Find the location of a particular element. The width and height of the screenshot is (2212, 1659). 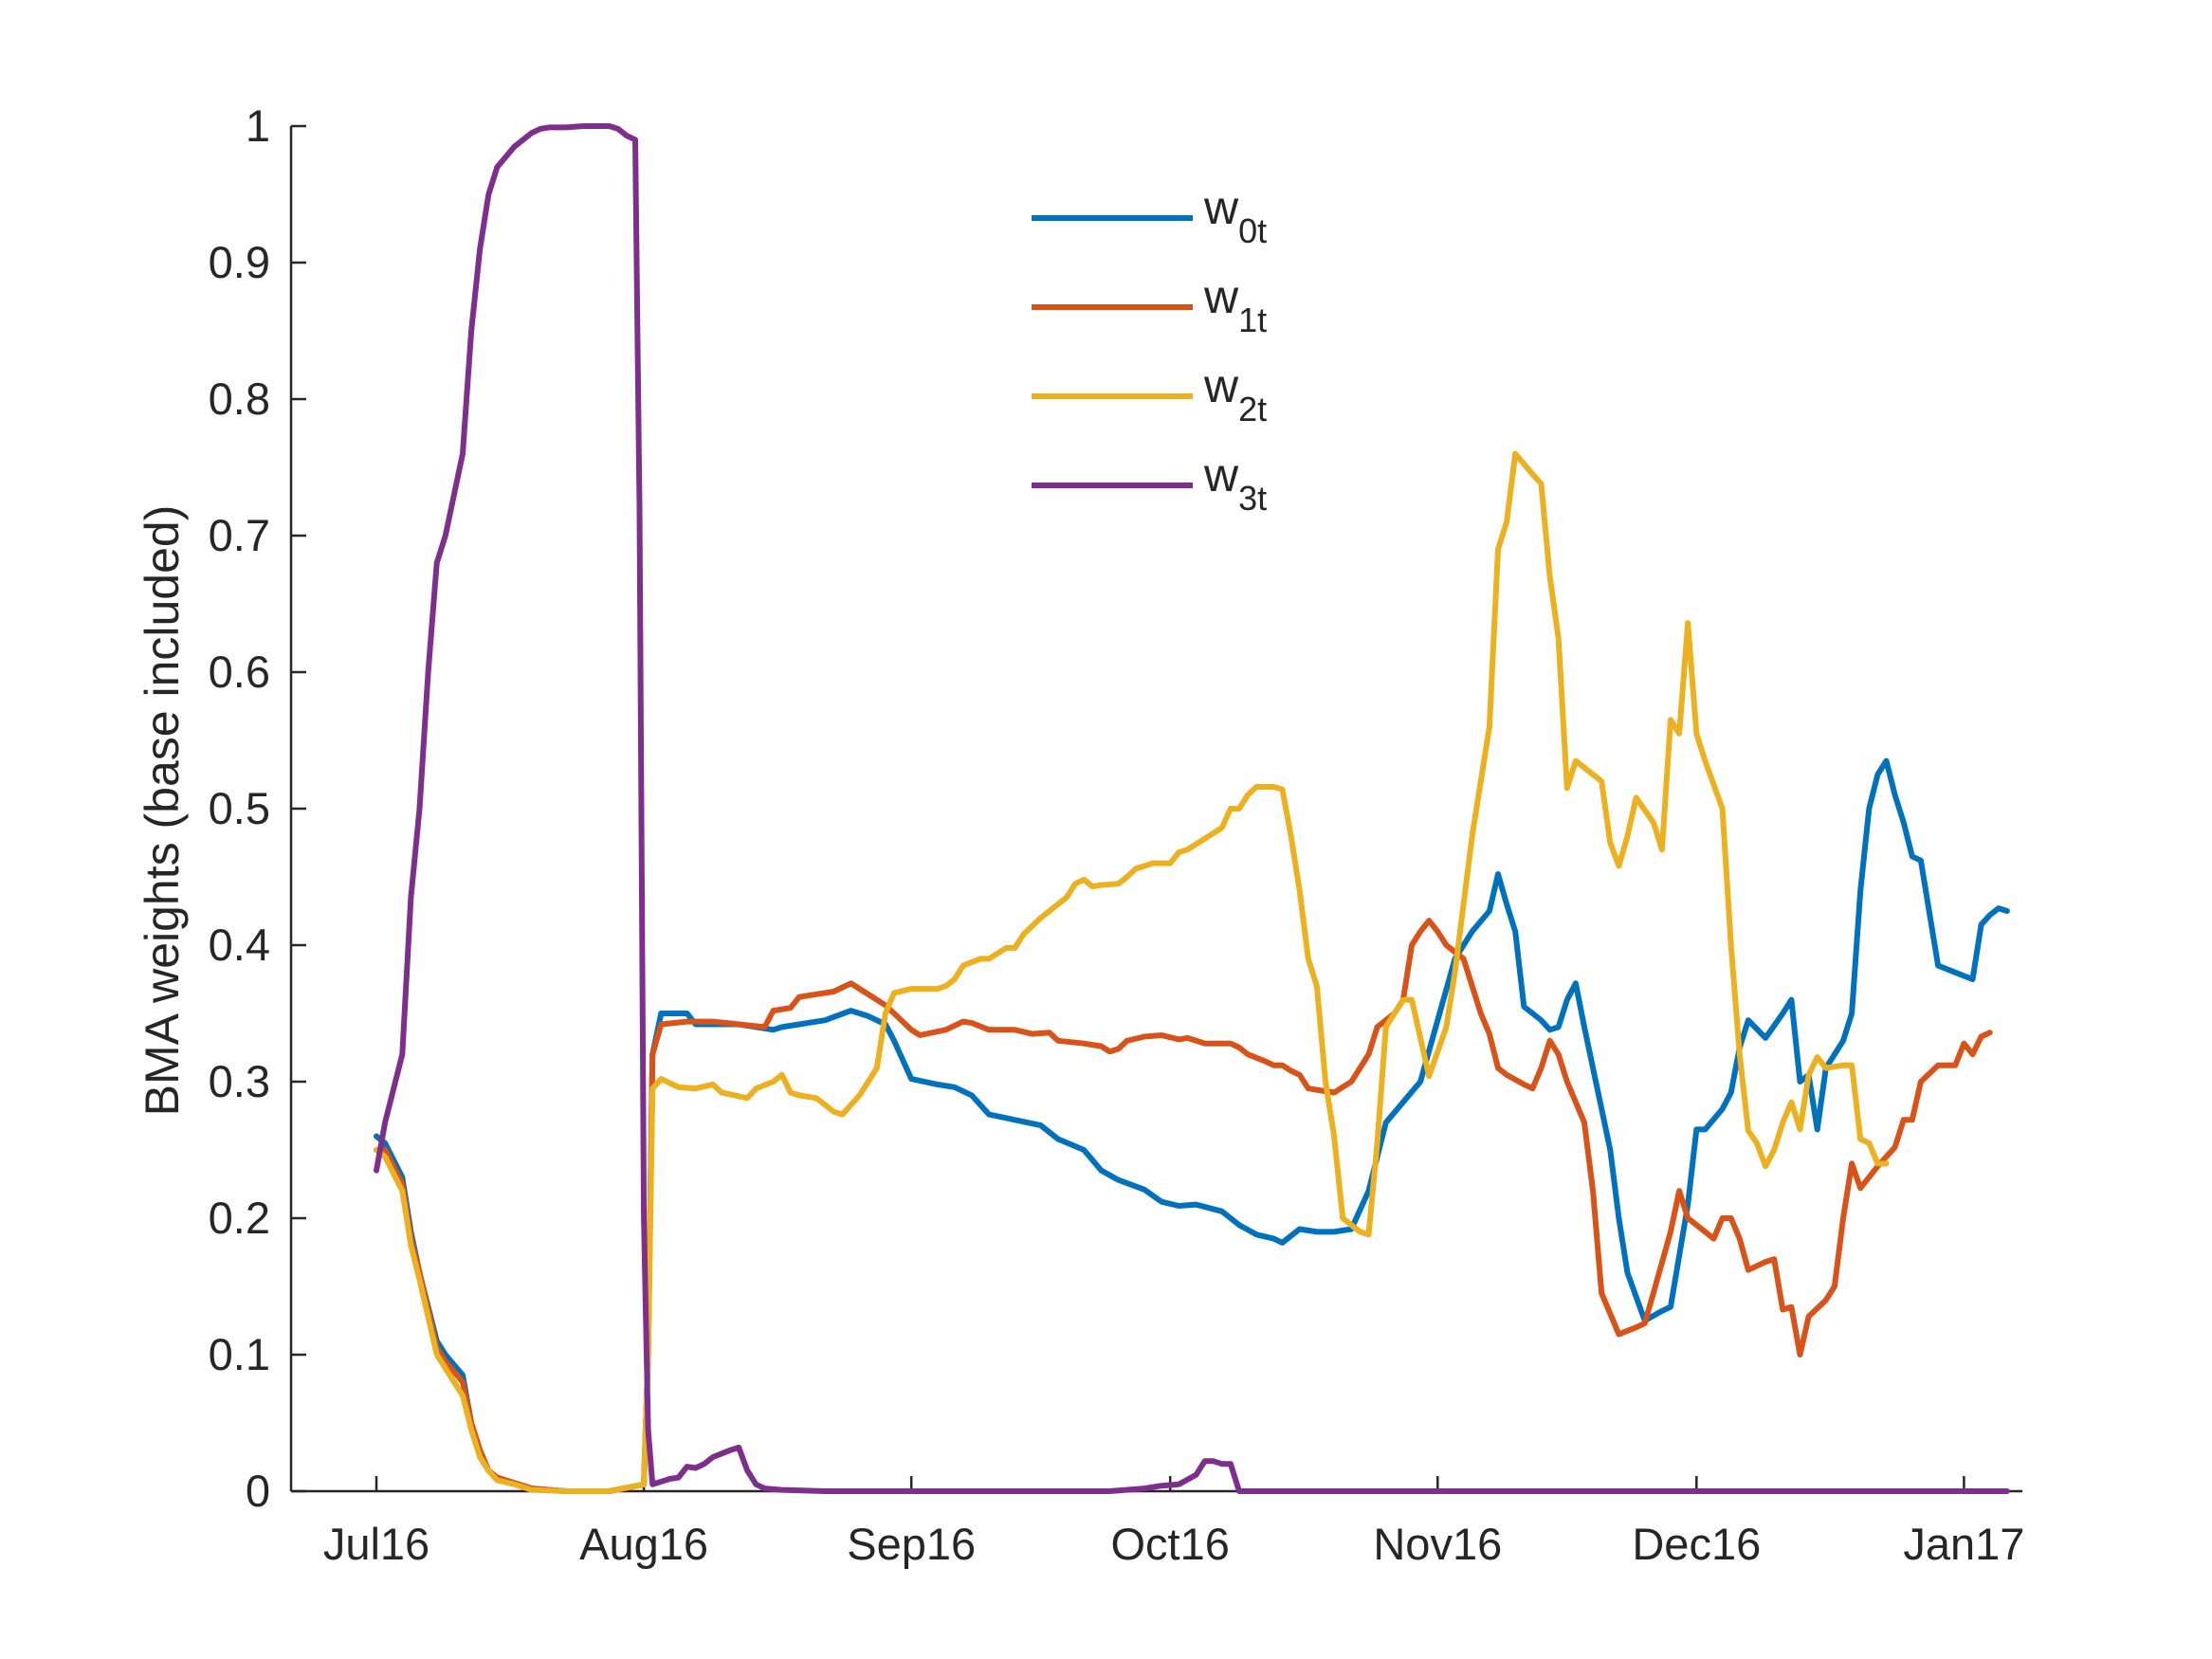

y-tick-label: 0.6 is located at coordinates (239, 672).